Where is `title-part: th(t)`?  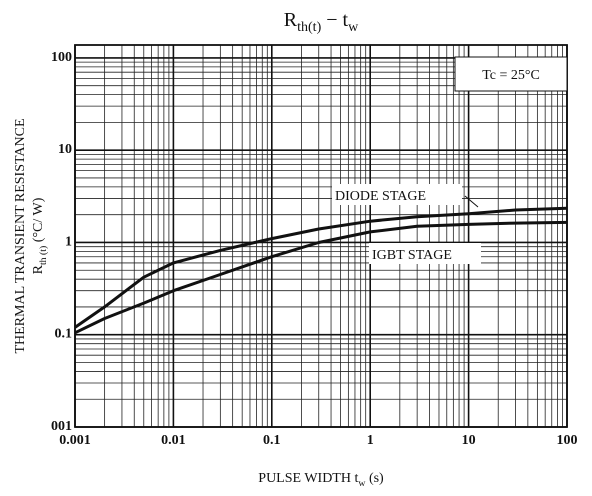
title-part: th(t) is located at coordinates (309, 27).